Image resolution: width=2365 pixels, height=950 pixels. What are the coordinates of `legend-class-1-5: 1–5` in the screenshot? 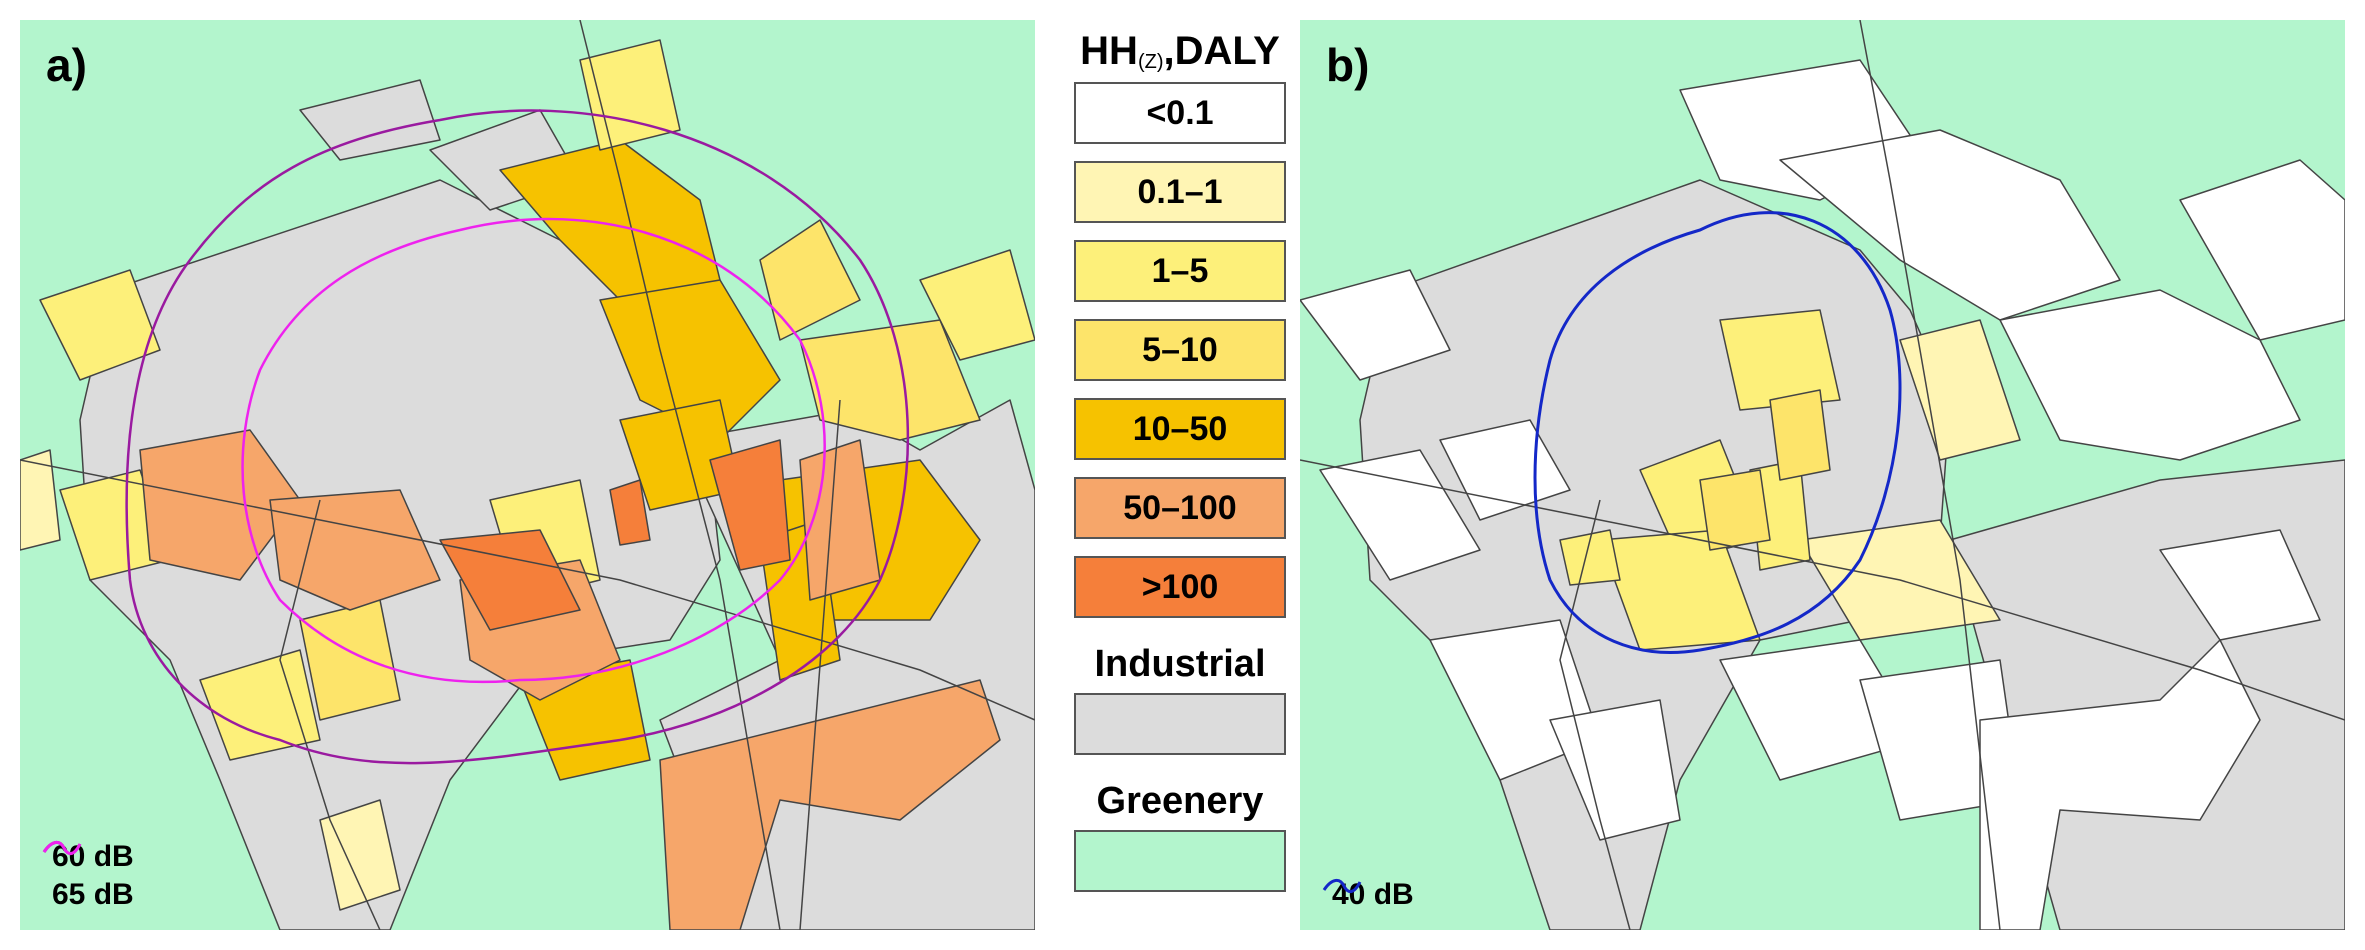 It's located at (1180, 271).